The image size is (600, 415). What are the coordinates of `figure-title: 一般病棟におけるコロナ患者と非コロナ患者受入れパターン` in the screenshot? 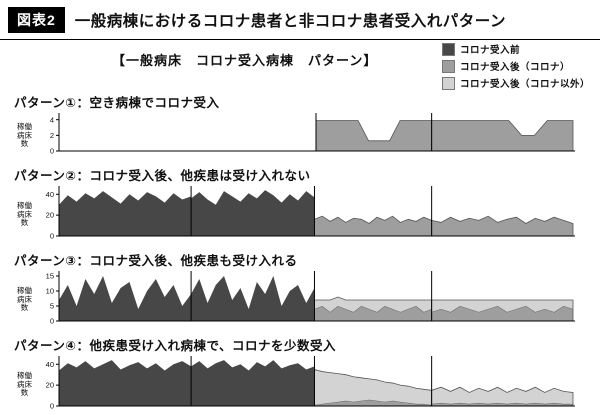 It's located at (290, 21).